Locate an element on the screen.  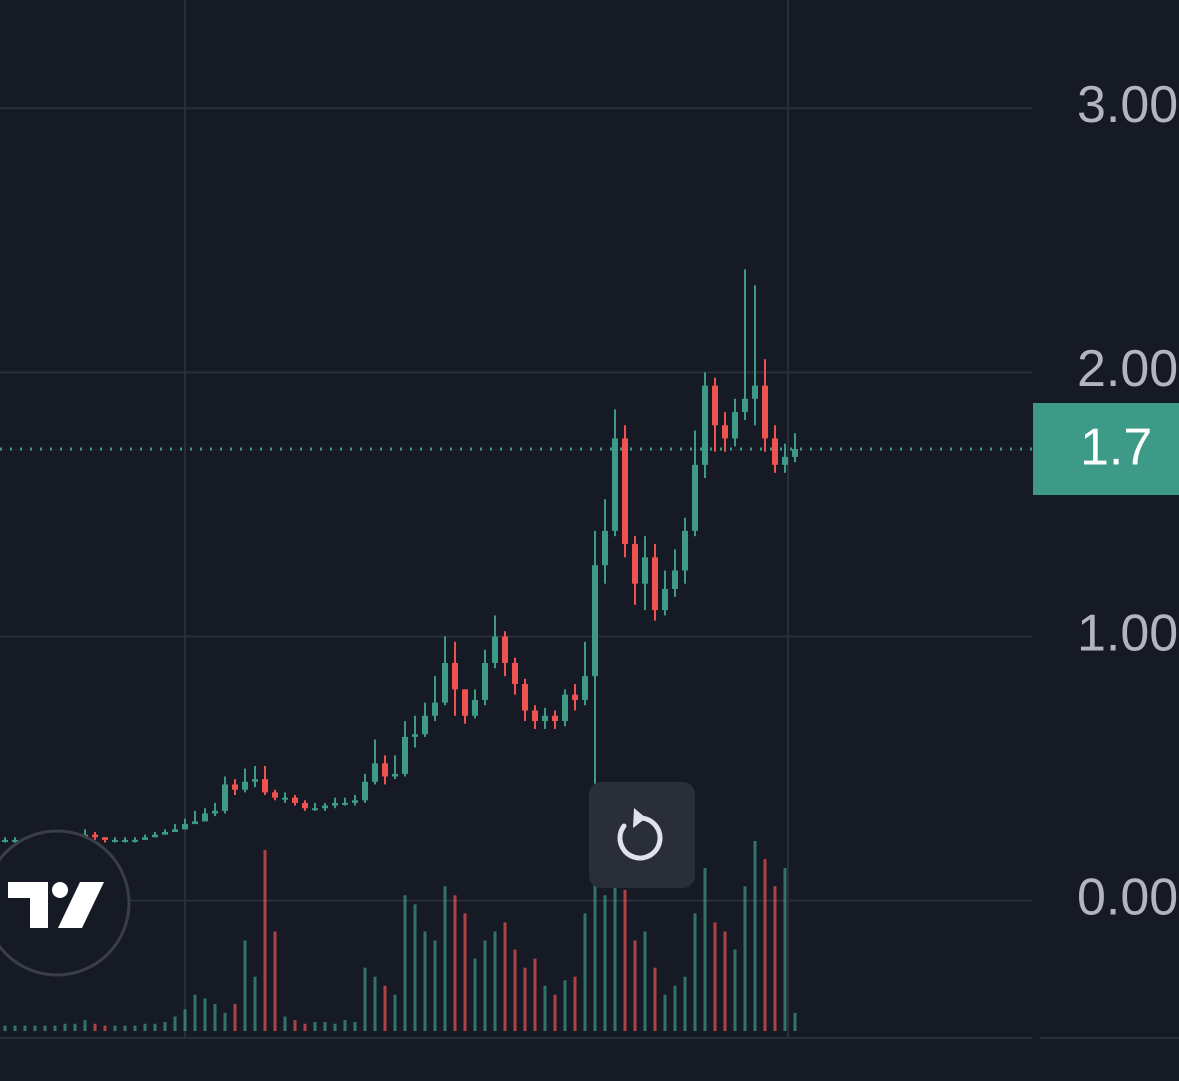
logo-dot is located at coordinates (60, 890).